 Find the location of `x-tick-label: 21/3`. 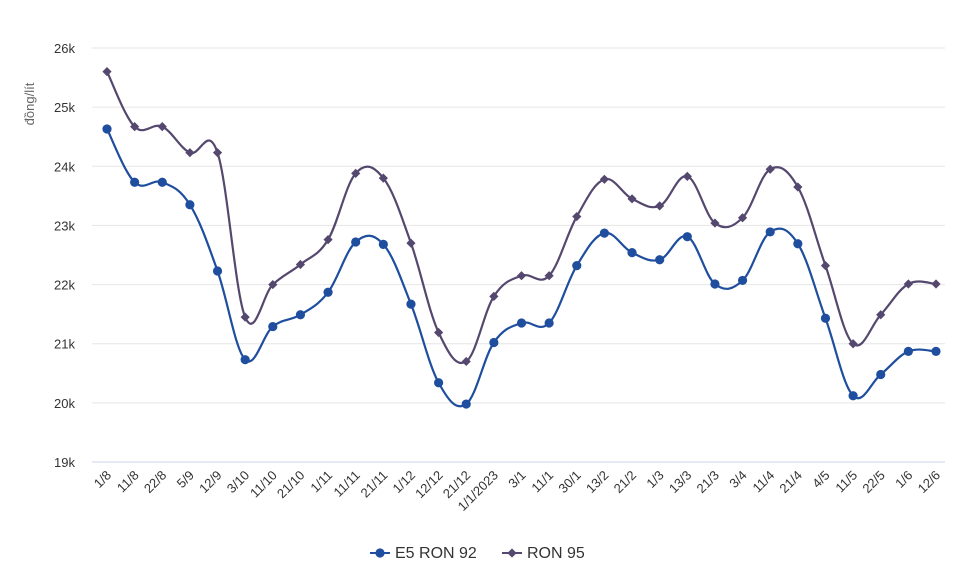

x-tick-label: 21/3 is located at coordinates (708, 482).